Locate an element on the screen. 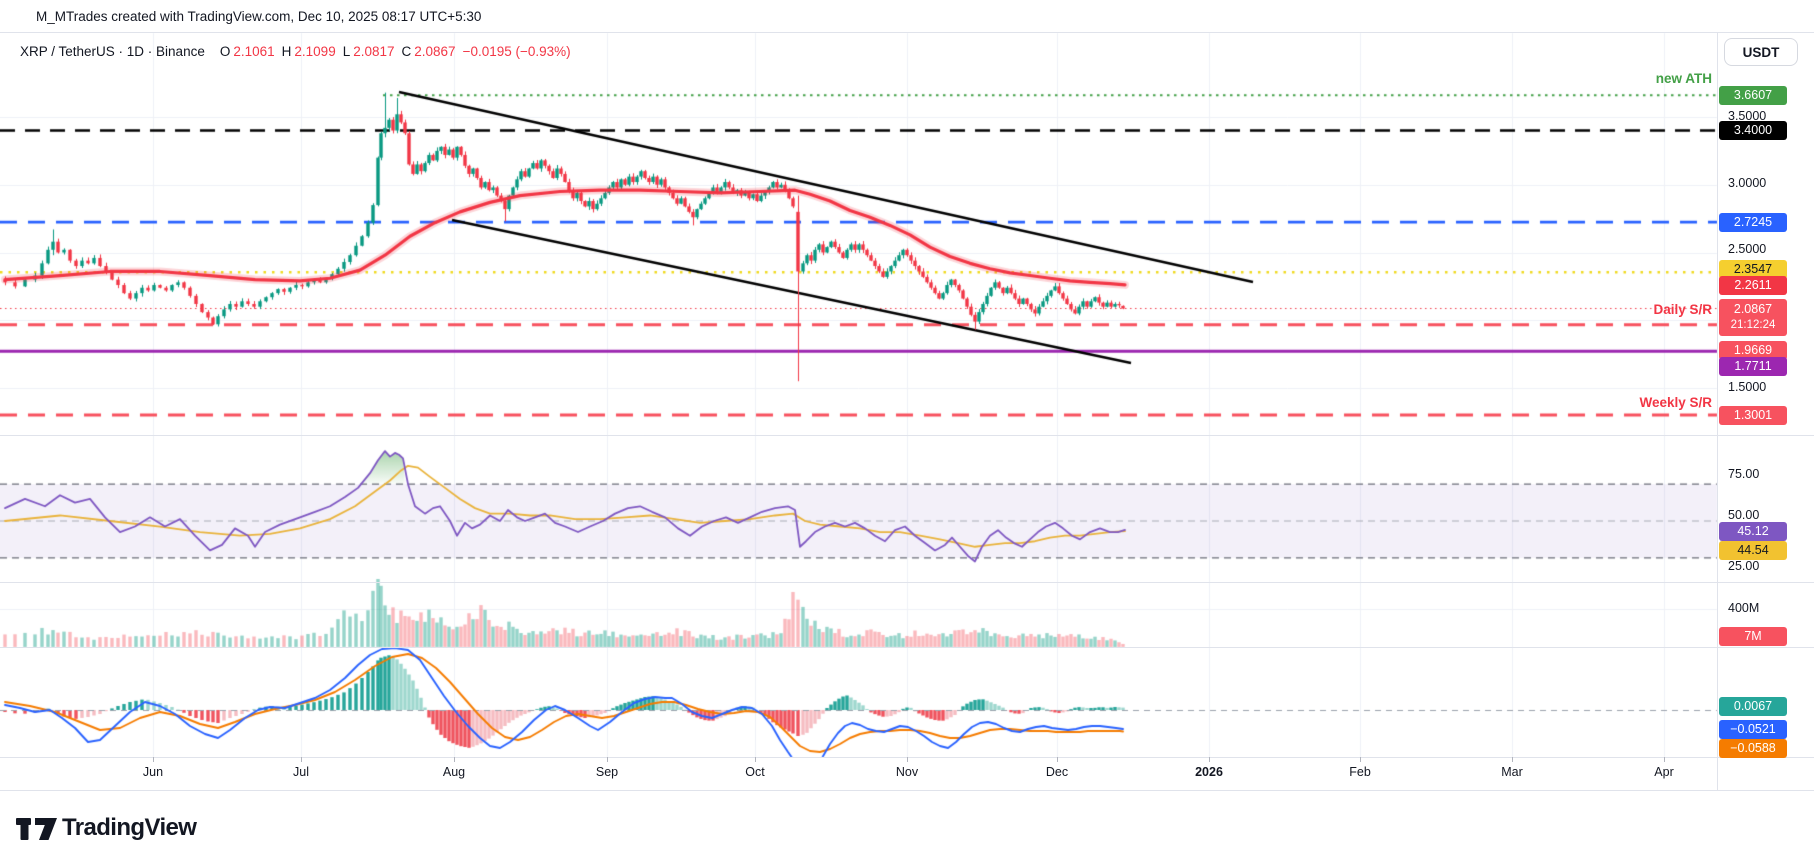 Image resolution: width=1814 pixels, height=867 pixels. time-axis-label: 2026 is located at coordinates (1209, 772).